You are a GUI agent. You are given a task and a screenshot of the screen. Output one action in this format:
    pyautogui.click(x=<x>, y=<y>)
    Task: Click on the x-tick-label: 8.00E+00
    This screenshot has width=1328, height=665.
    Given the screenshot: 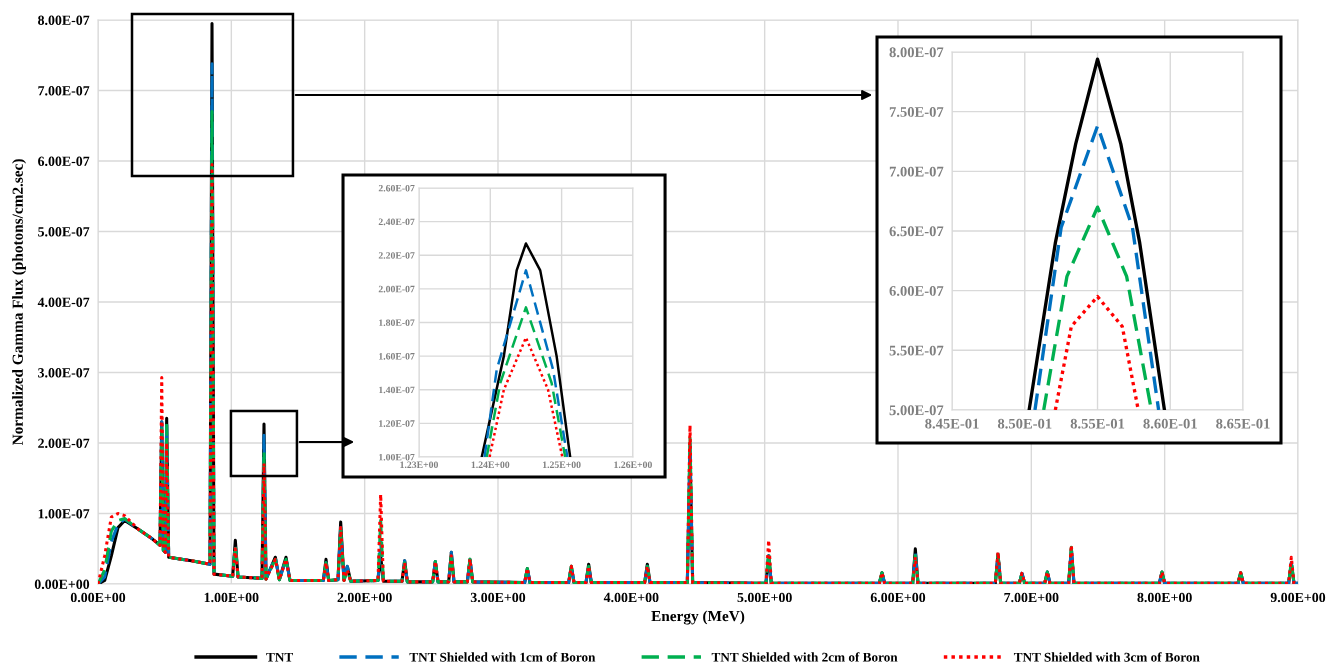 What is the action you would take?
    pyautogui.click(x=1164, y=597)
    